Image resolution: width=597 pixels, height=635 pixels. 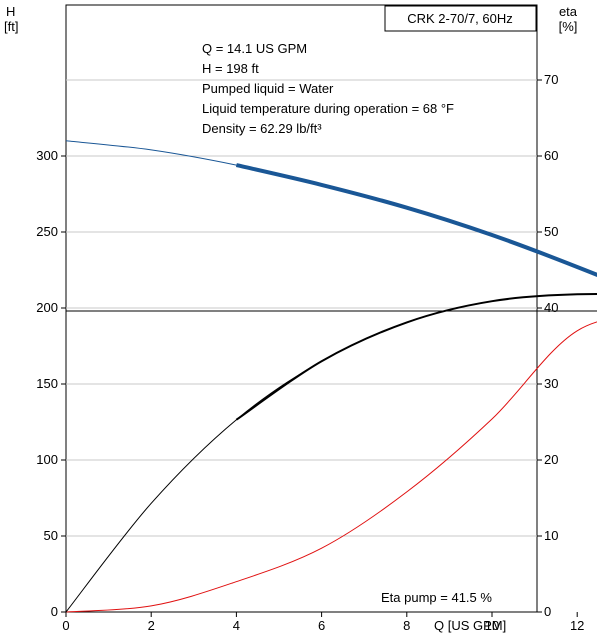 What do you see at coordinates (577, 625) in the screenshot?
I see `tick-label-q-12: 12` at bounding box center [577, 625].